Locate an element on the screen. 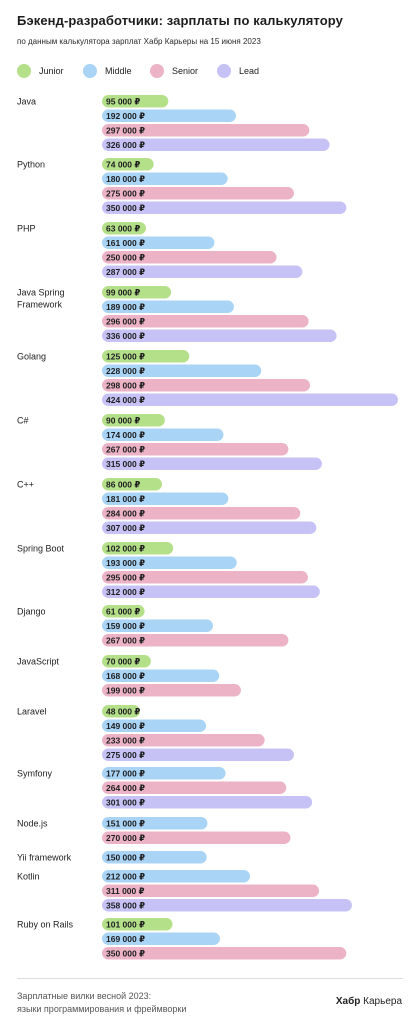  bar-value-cplusplus-junior: 86 000 ₽ is located at coordinates (123, 484).